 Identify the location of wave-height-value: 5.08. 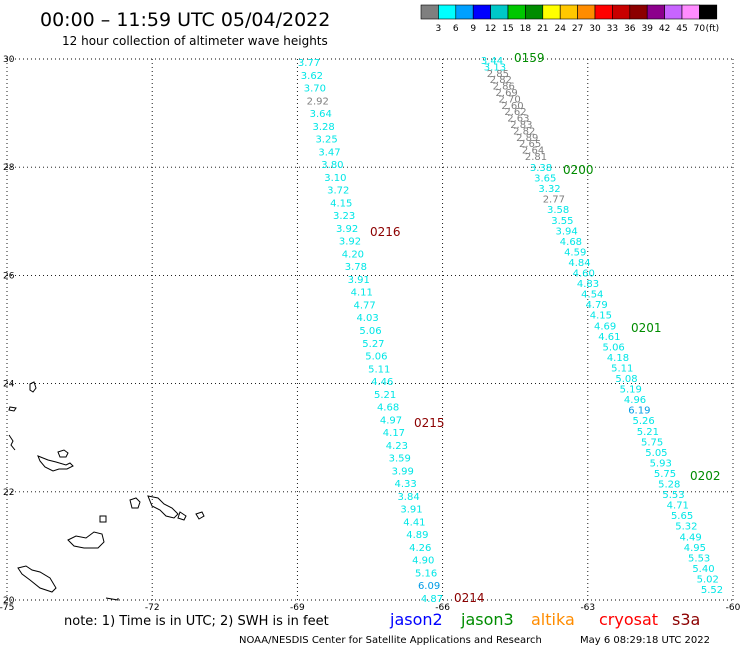
(626, 379).